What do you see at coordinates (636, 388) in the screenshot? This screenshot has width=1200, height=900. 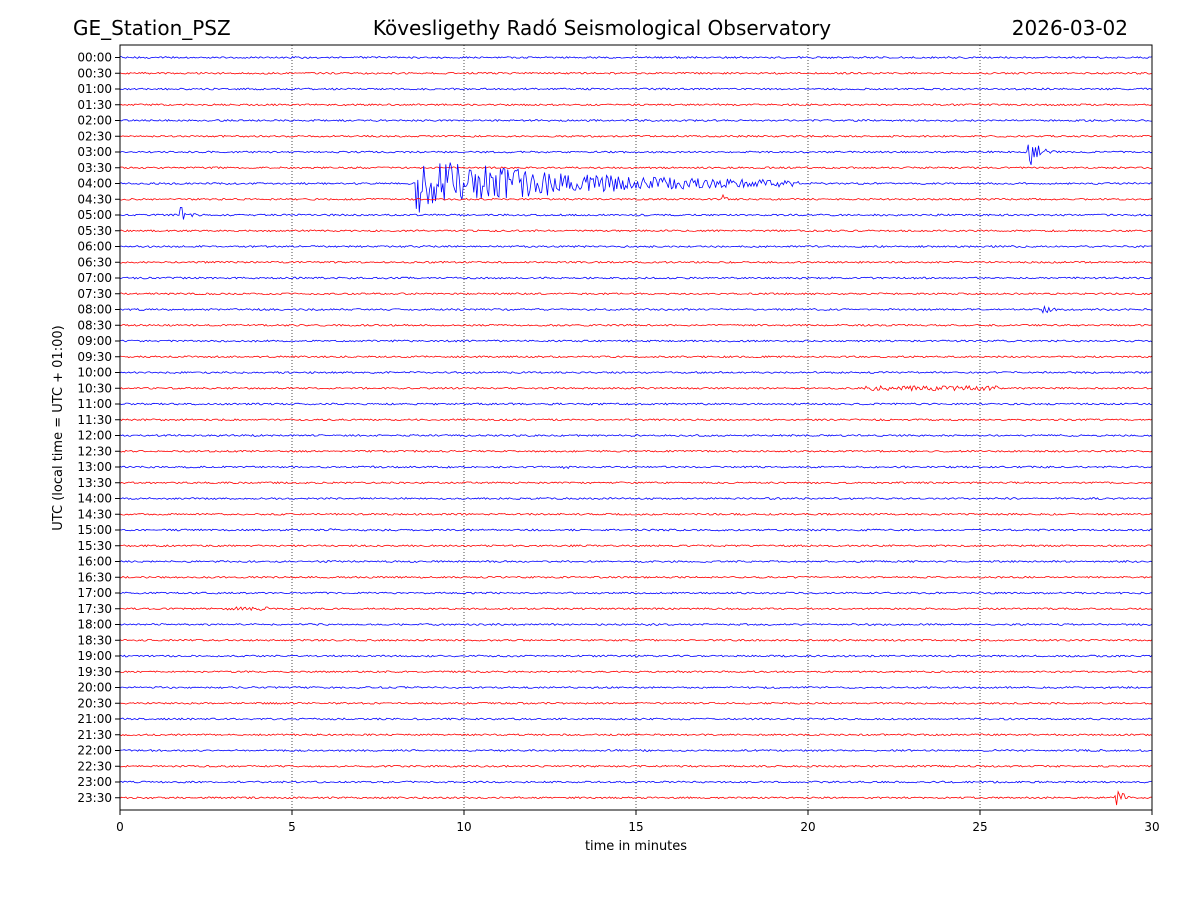 I see `trace-10:30` at bounding box center [636, 388].